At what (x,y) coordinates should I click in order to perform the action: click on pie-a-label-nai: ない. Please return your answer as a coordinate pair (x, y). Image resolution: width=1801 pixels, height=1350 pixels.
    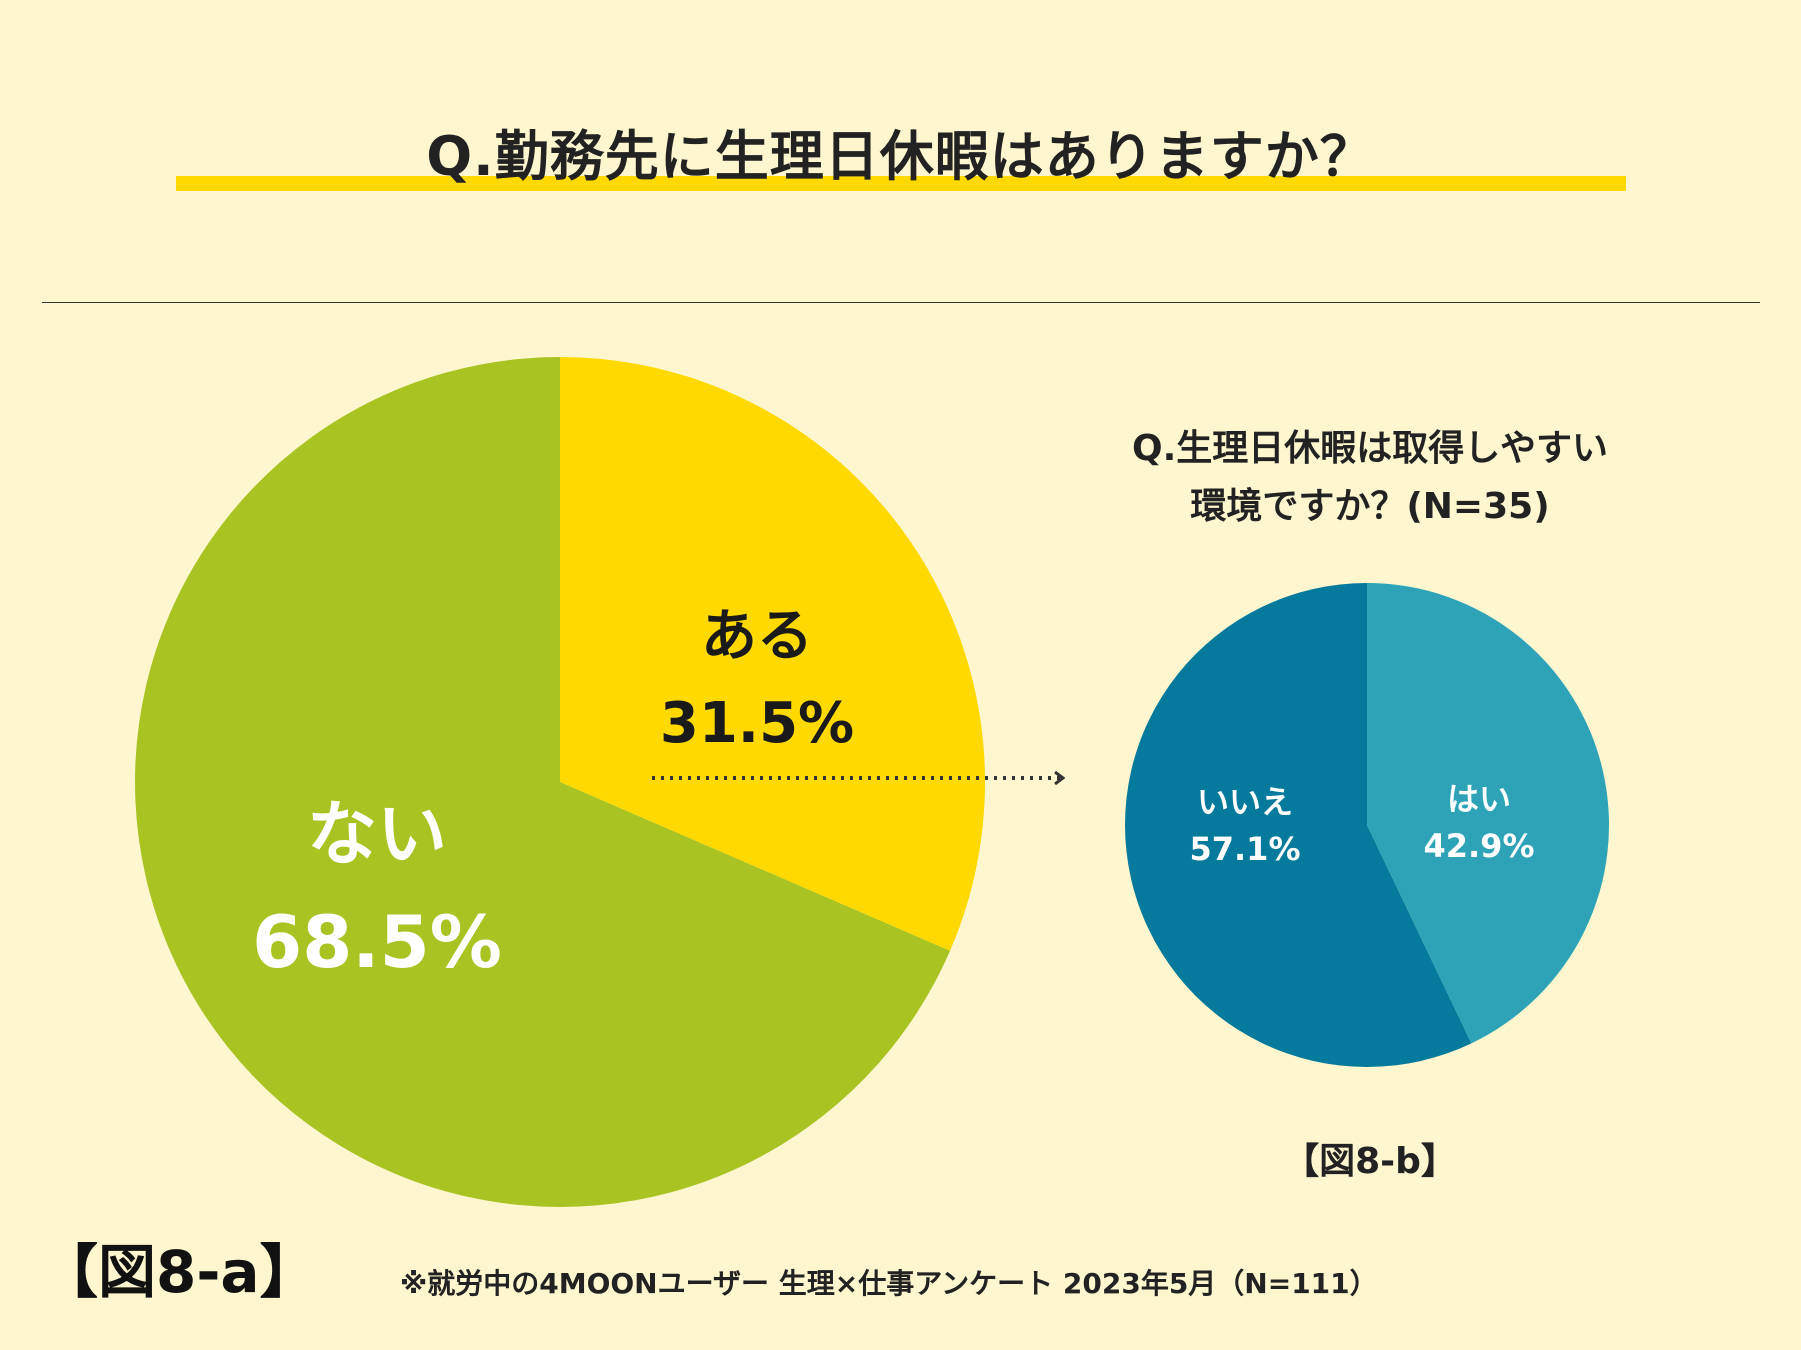
    Looking at the image, I should click on (377, 834).